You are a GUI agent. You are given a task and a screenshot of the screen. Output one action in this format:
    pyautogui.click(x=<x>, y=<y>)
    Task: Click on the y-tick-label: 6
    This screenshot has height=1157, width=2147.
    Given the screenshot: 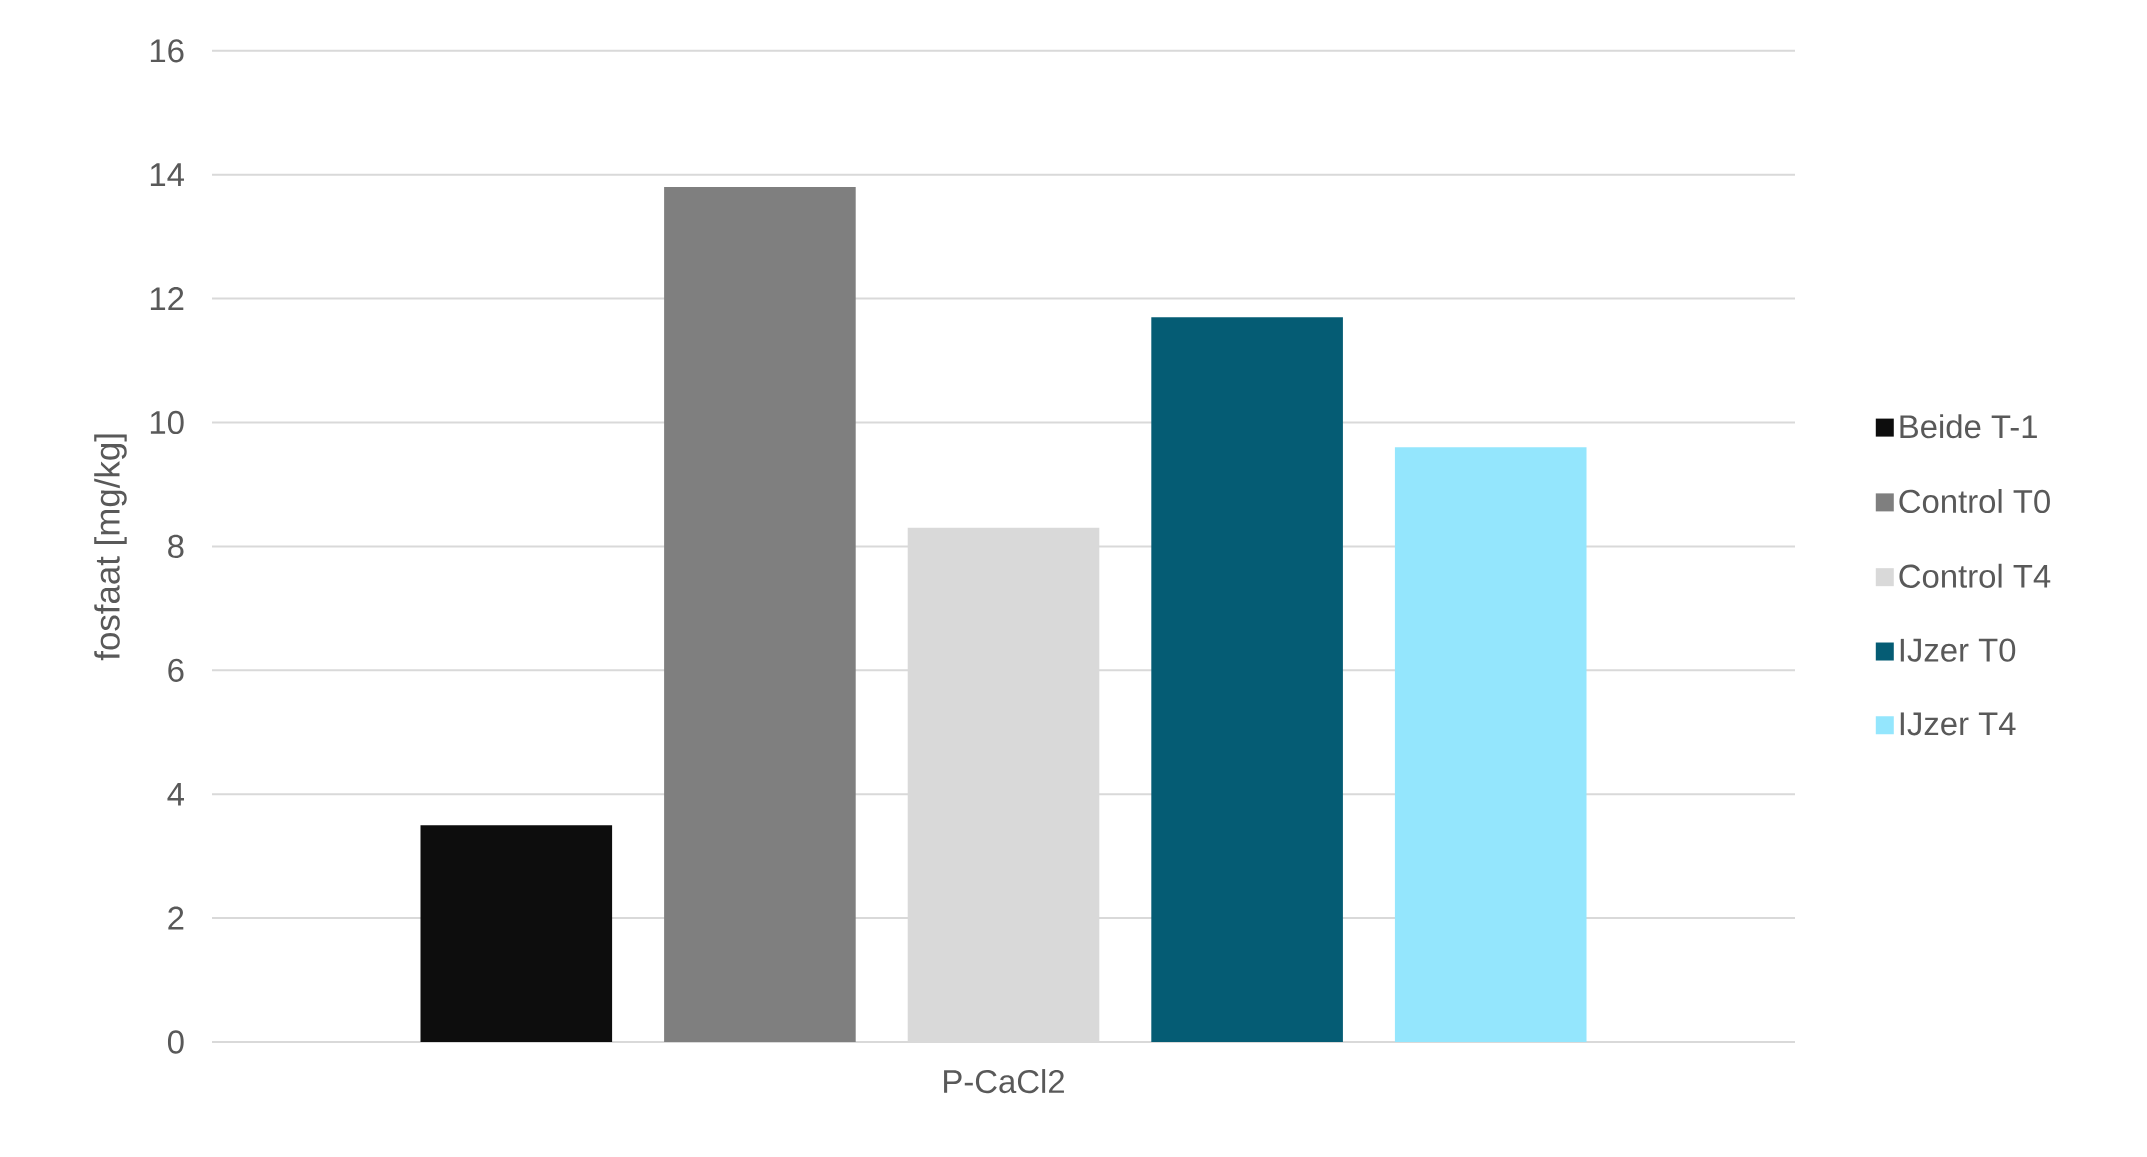 What is the action you would take?
    pyautogui.click(x=176, y=670)
    